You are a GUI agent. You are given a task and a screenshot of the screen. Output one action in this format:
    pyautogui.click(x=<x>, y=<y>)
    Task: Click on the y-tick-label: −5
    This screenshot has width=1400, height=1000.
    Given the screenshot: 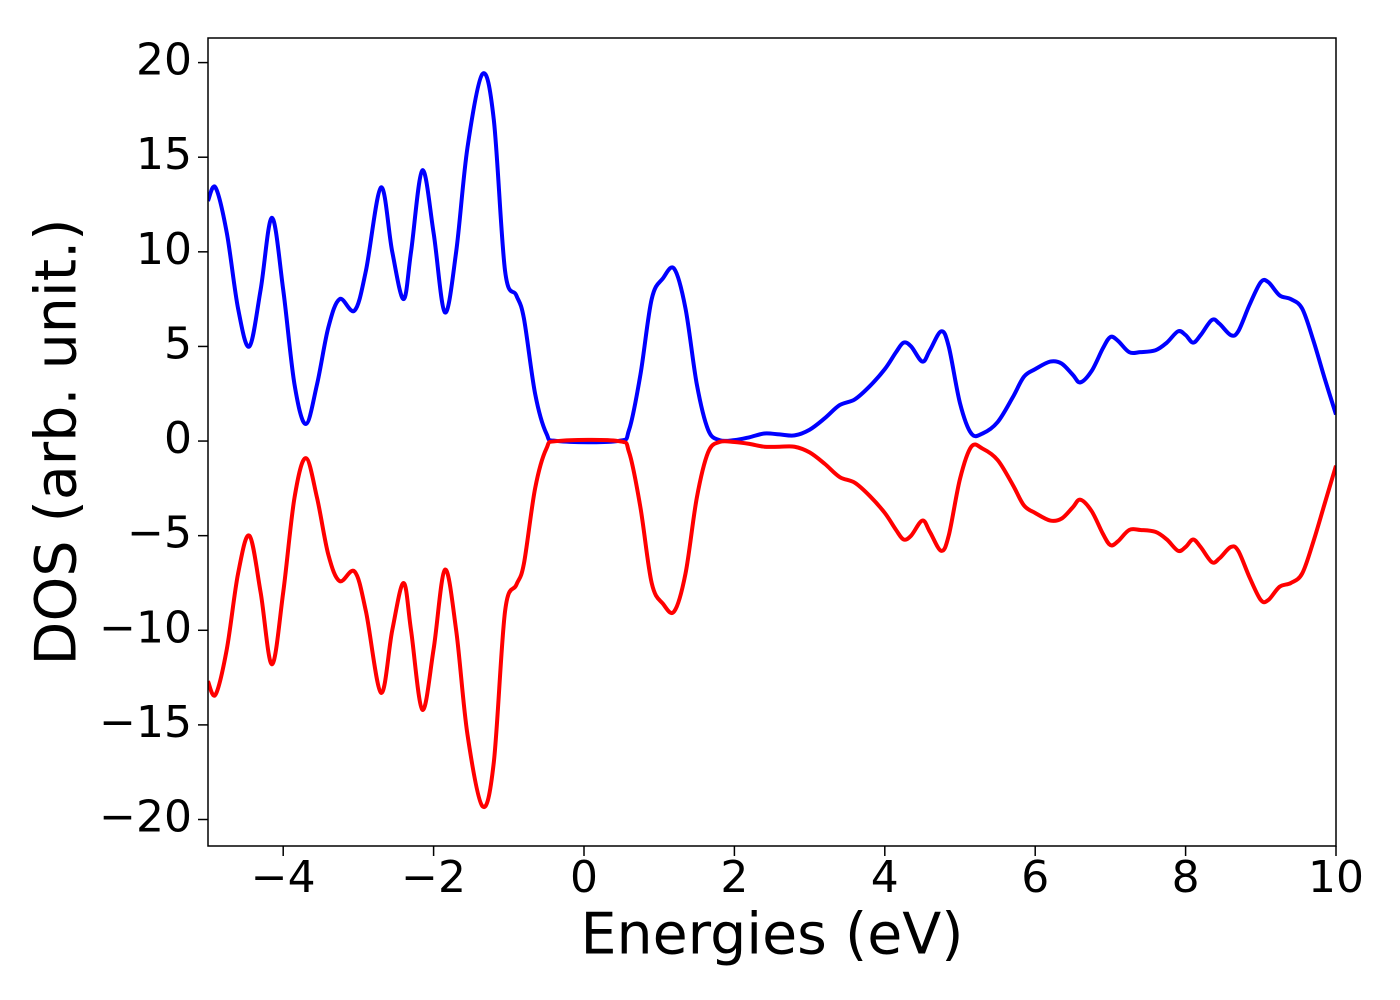 What is the action you would take?
    pyautogui.click(x=159, y=533)
    